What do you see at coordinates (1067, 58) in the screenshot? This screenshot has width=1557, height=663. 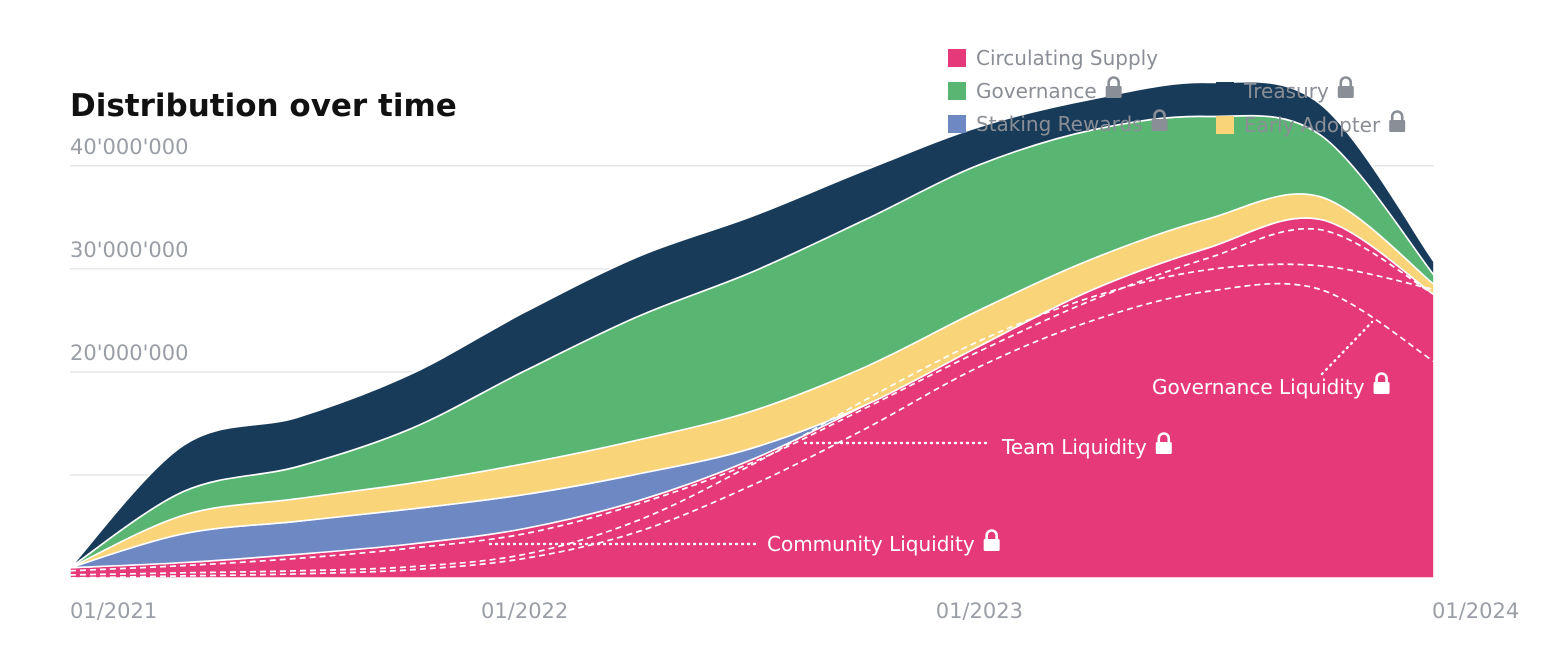 I see `legend-label: Circulating Supply` at bounding box center [1067, 58].